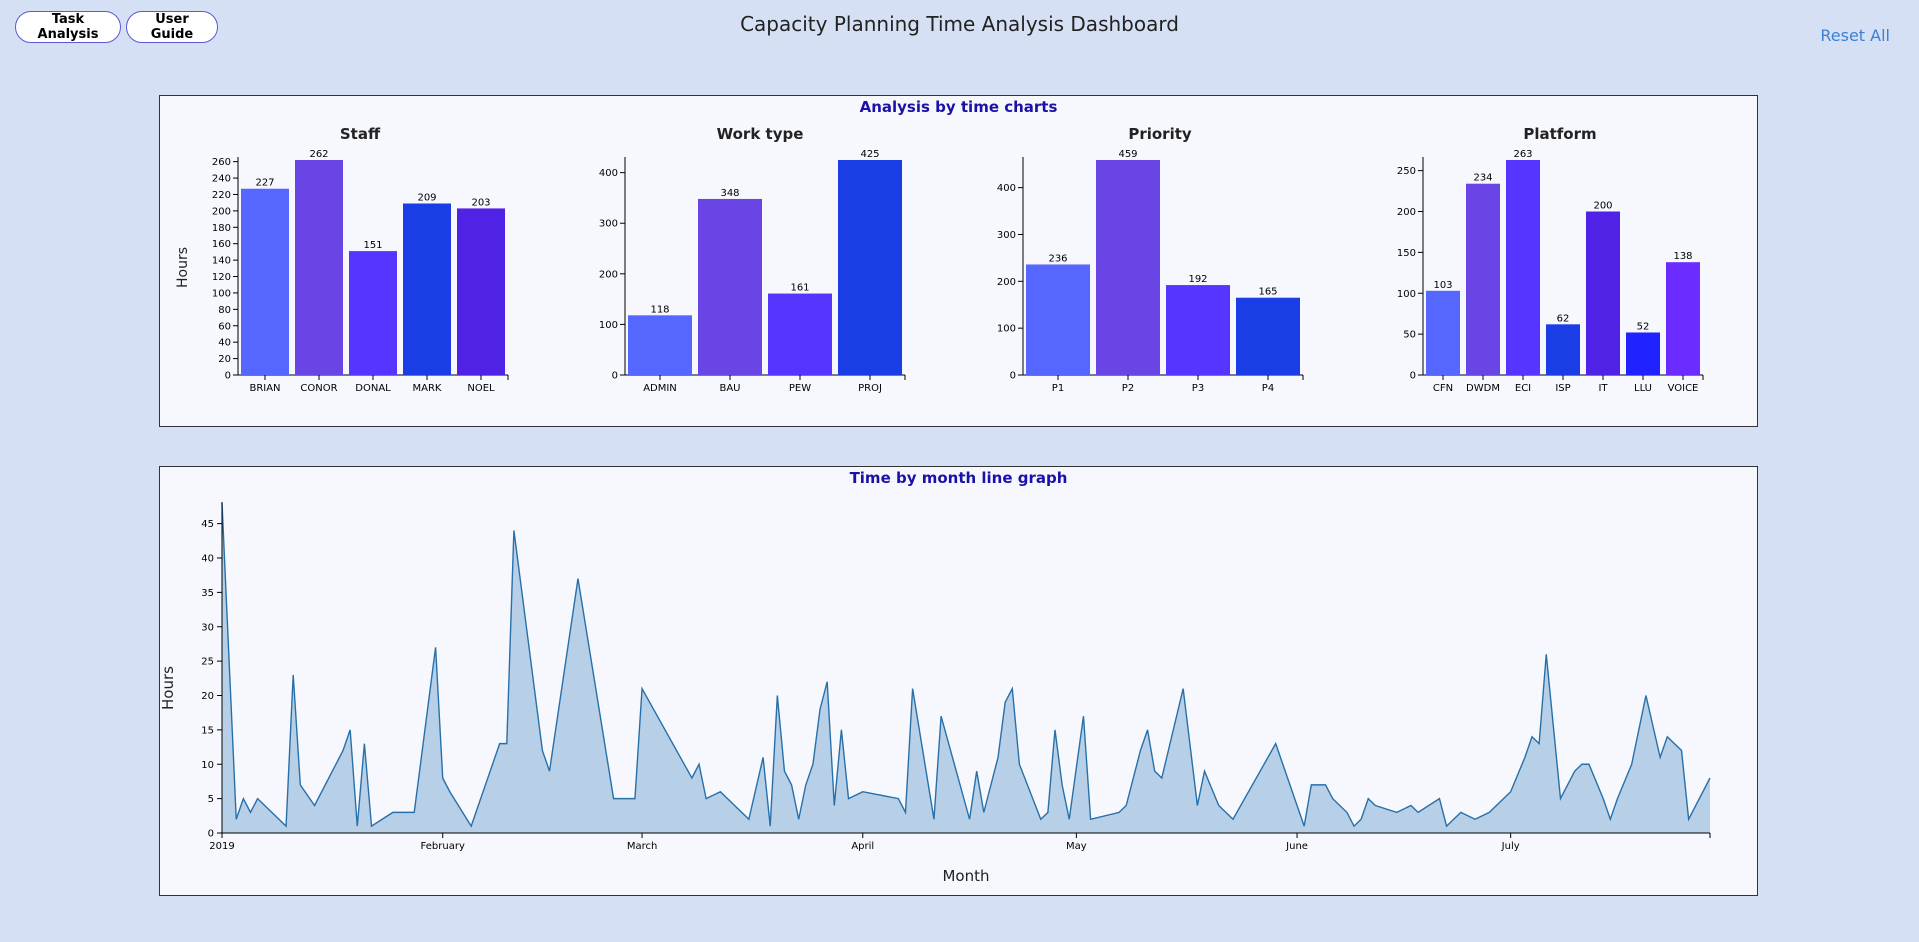  What do you see at coordinates (481, 291) in the screenshot?
I see `bar-noel` at bounding box center [481, 291].